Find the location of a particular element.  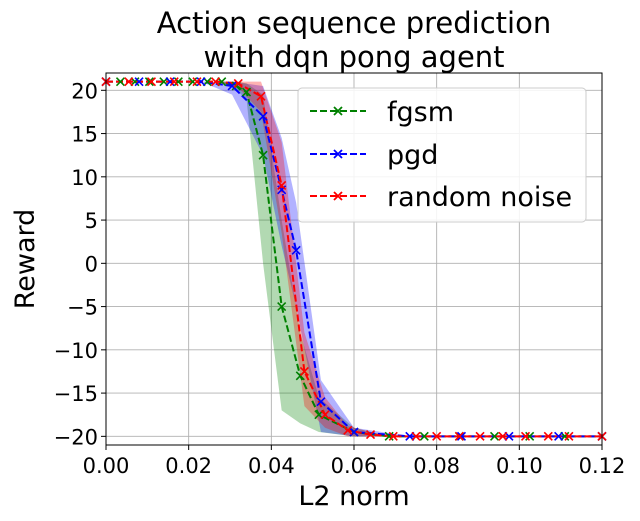

x-axis-ticks: 0.00 0.02 0.04 0.06 0.08 0.10 0.12 is located at coordinates (354, 461).